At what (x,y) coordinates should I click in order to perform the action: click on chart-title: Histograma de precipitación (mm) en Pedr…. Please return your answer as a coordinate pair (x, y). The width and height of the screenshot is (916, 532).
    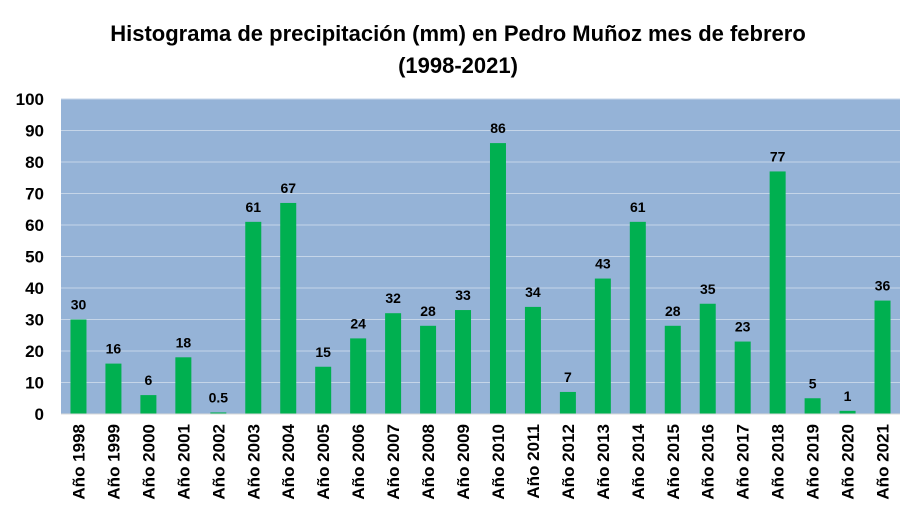
    Looking at the image, I should click on (458, 50).